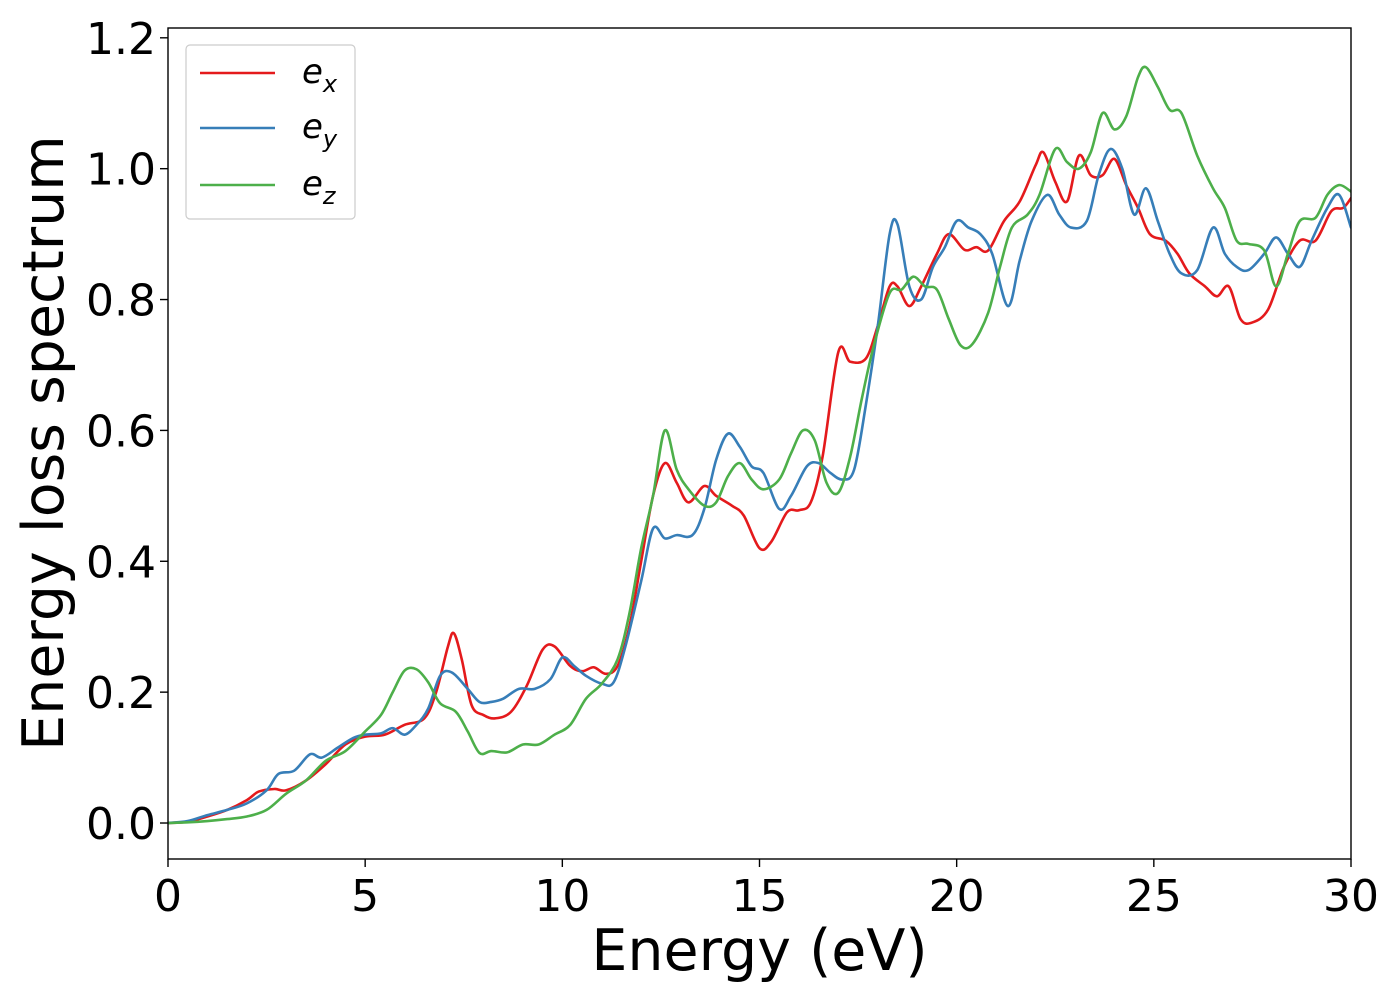 The height and width of the screenshot is (1000, 1400). Describe the element at coordinates (957, 896) in the screenshot. I see `x-tick-label: 20` at that location.